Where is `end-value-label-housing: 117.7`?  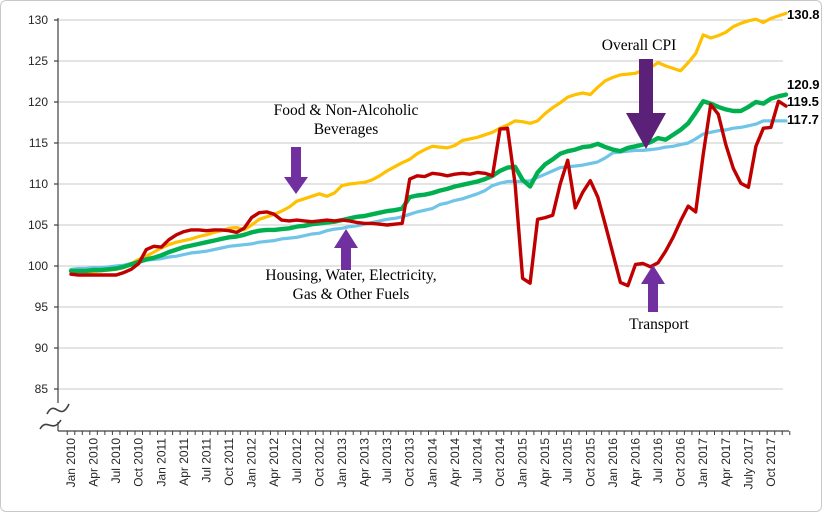 end-value-label-housing: 117.7 is located at coordinates (803, 119).